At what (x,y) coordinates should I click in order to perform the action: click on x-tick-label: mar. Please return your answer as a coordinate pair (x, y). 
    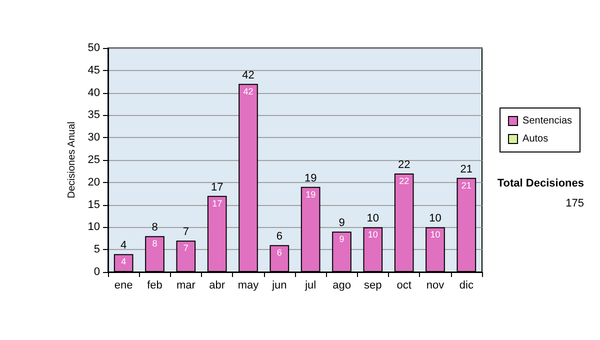
    Looking at the image, I should click on (186, 286).